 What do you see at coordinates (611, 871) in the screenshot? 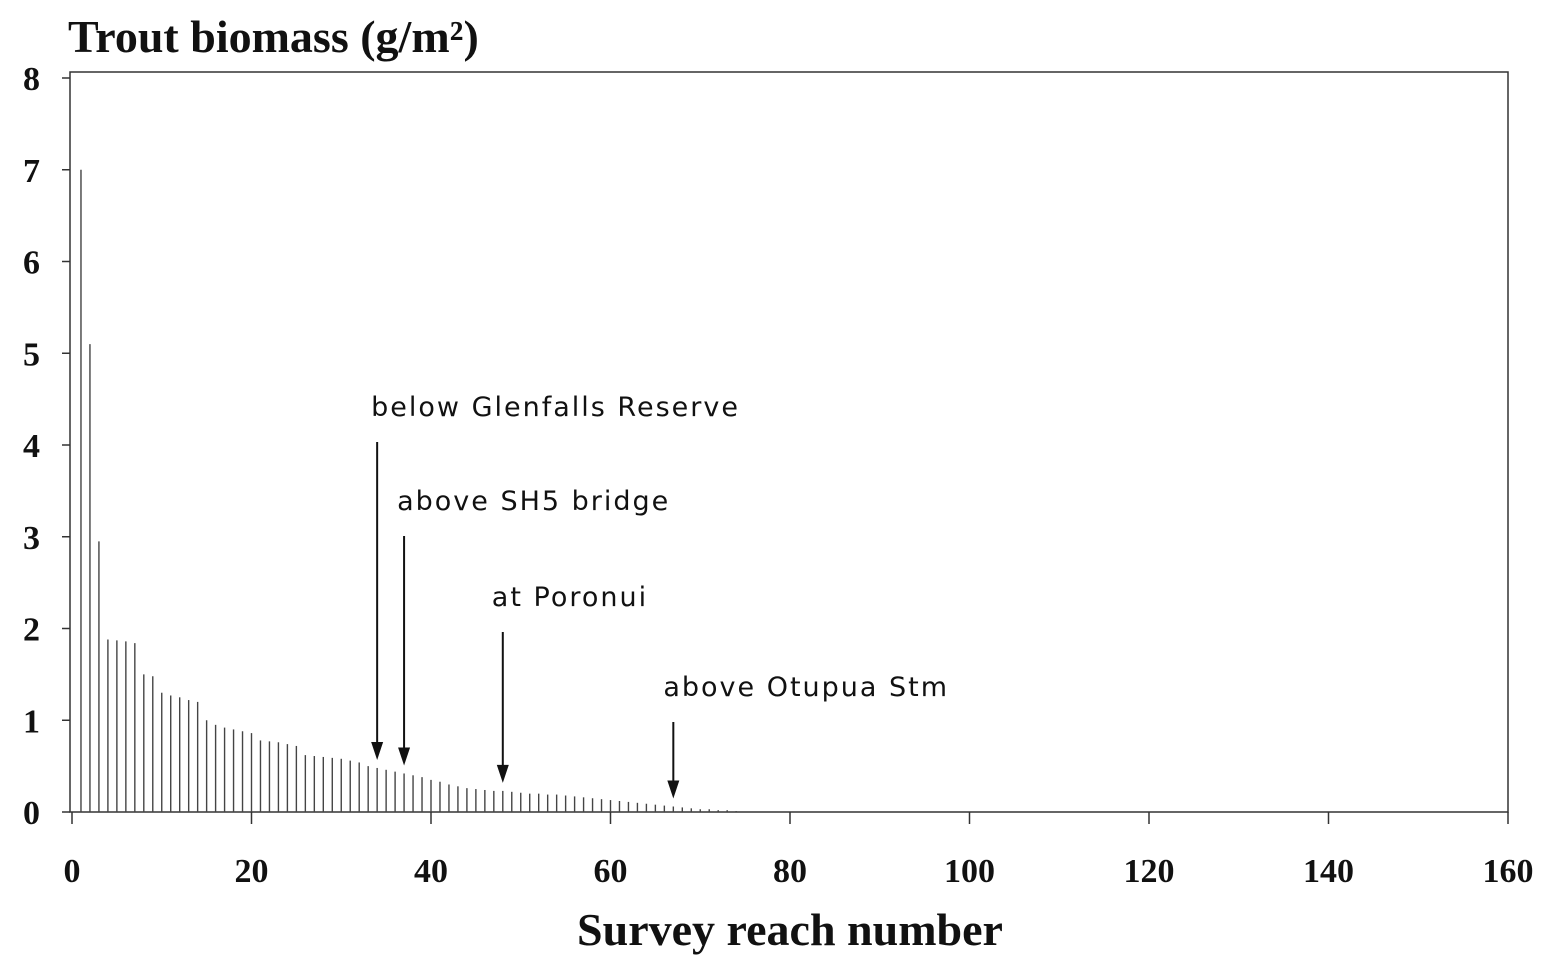
I see `x-tick-label: 60` at bounding box center [611, 871].